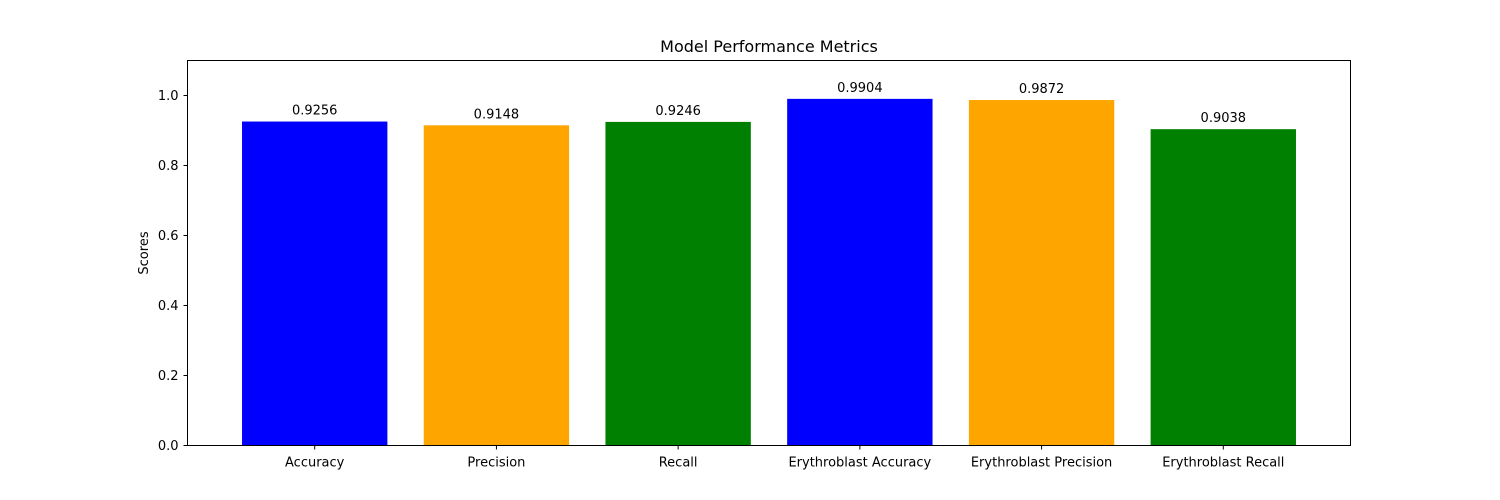 Image resolution: width=1500 pixels, height=500 pixels. I want to click on value-labels-group: 0.9256 0.9148 0.9246 0.9904 0.9872 0.9038, so click(769, 103).